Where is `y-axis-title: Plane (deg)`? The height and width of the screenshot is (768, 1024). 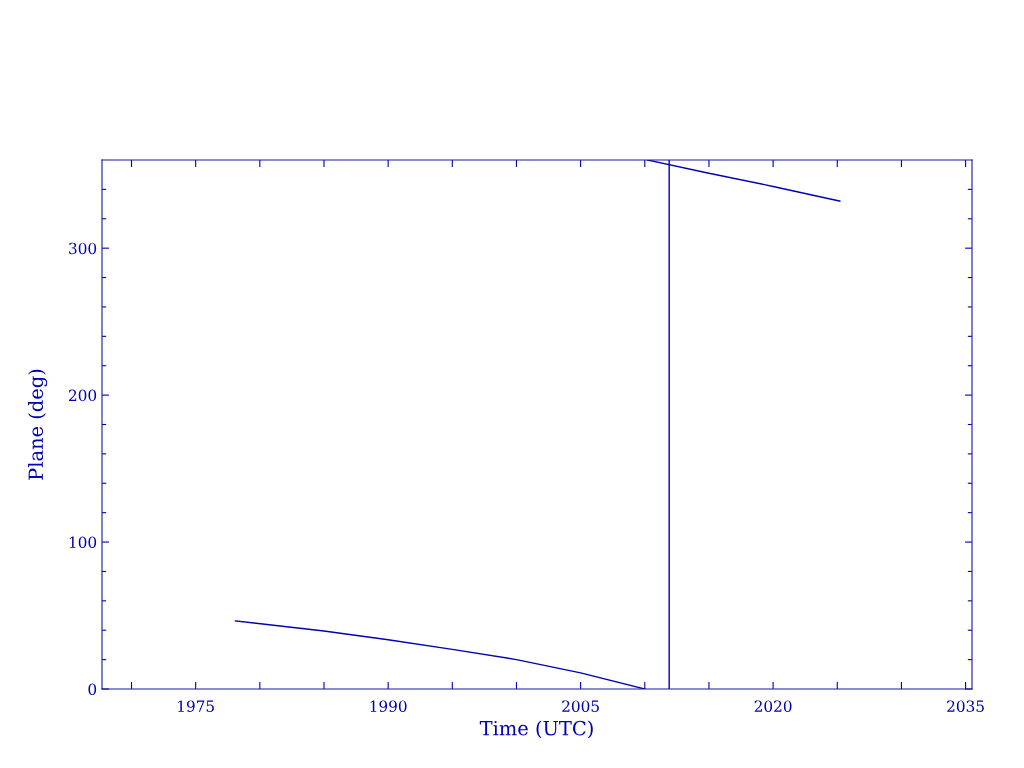
y-axis-title: Plane (deg) is located at coordinates (38, 424).